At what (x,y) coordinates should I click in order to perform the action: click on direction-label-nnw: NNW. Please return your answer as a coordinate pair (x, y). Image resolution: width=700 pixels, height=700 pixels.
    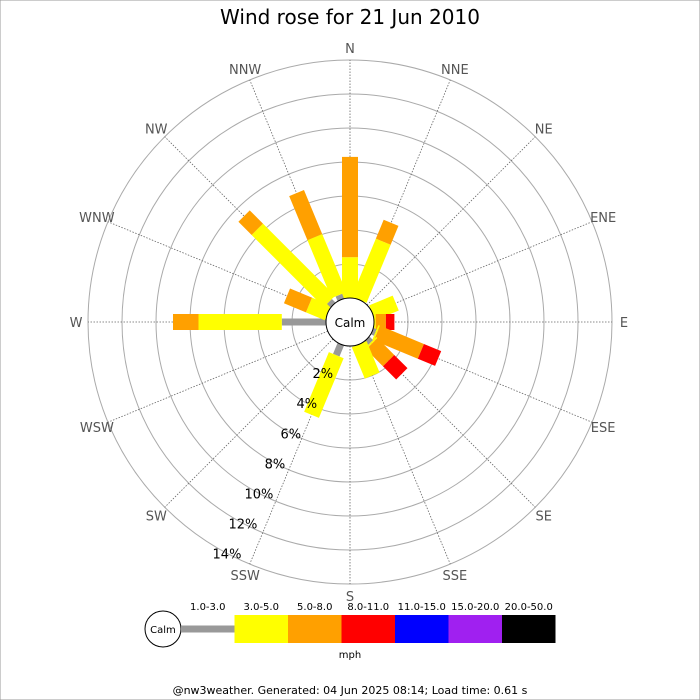
    Looking at the image, I should click on (245, 70).